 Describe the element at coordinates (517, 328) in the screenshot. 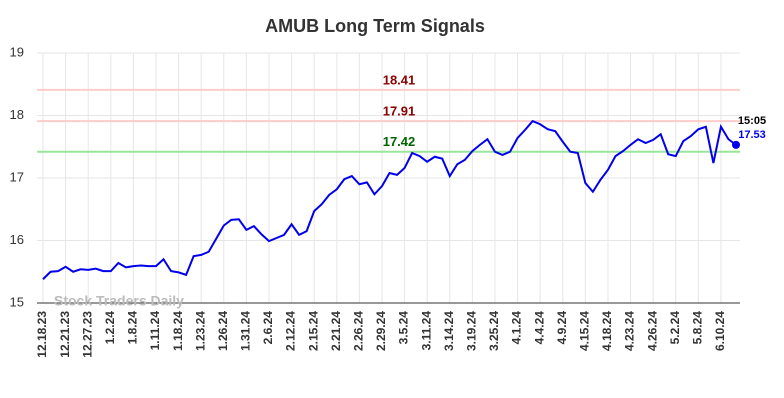

I see `x-tick-label: 4.1.24` at that location.